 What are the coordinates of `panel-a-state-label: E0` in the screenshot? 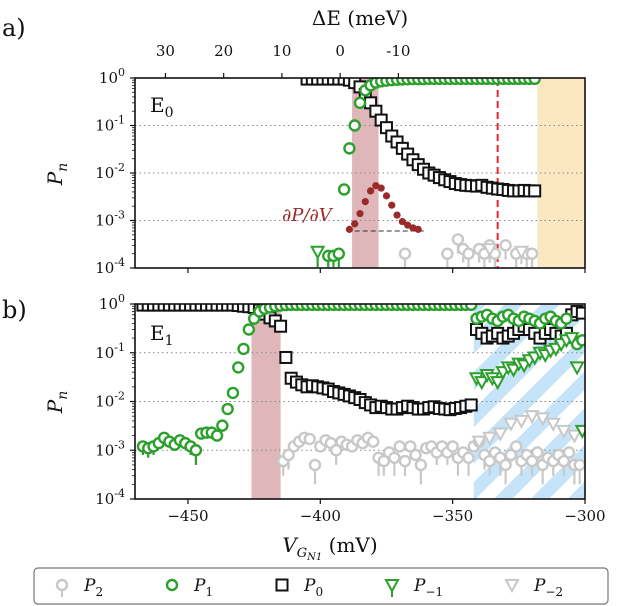 It's located at (162, 107).